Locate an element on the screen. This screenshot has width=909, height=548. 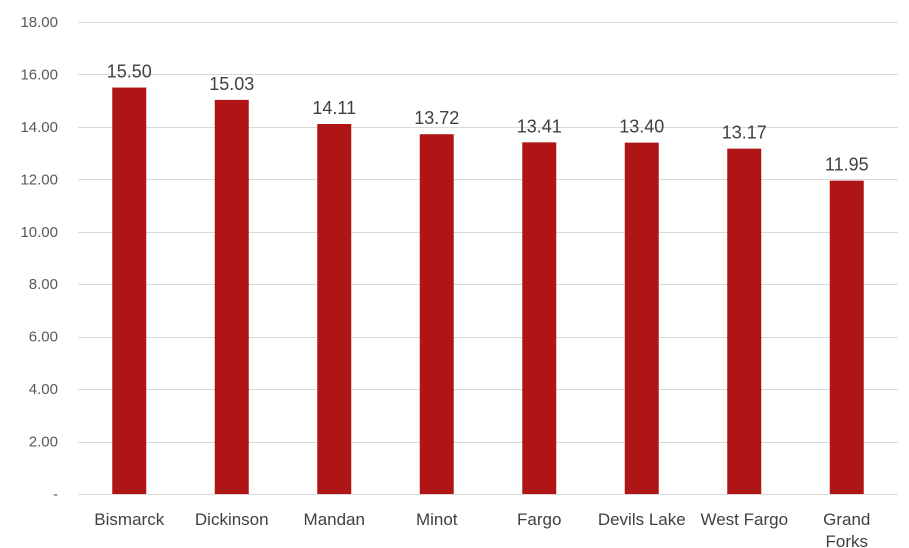
category-label: West Fargo is located at coordinates (744, 519).